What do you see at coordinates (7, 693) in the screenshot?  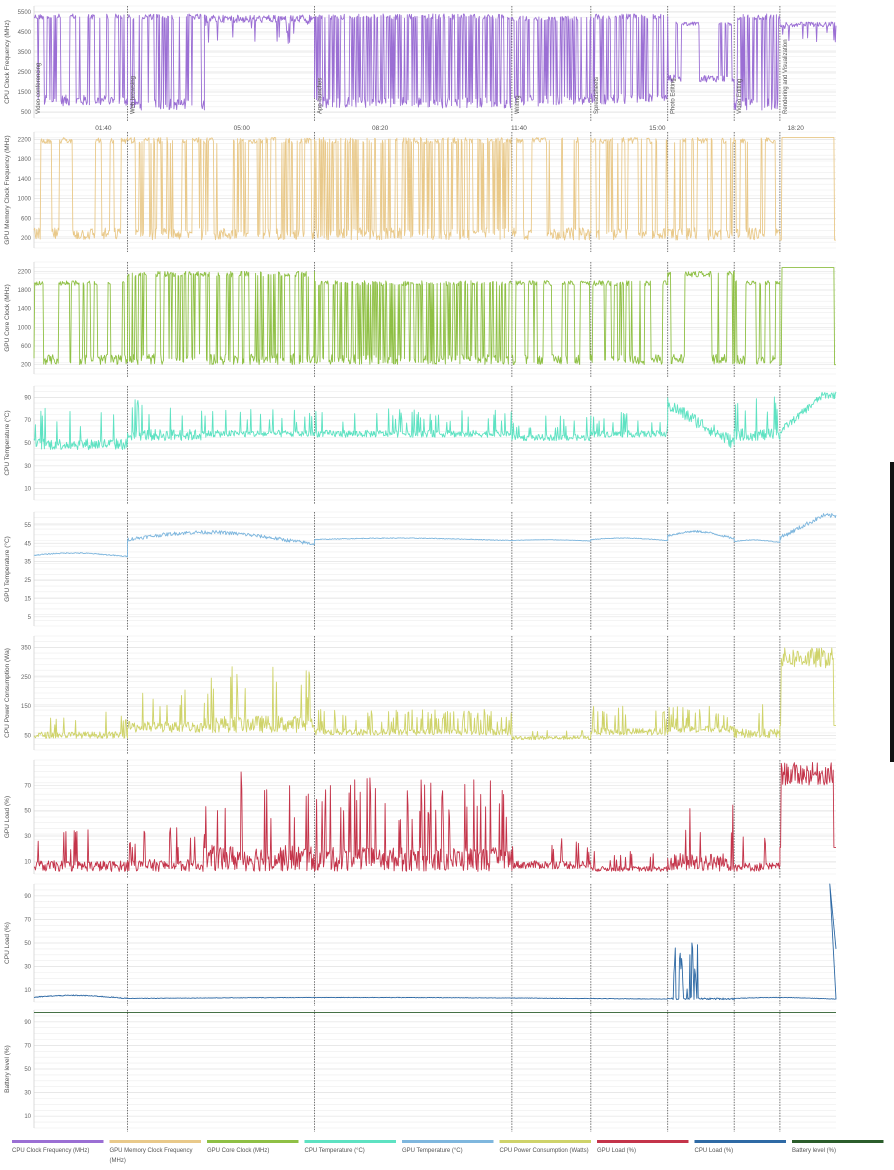 I see `y-axis-label: CPU Power Consumption (Wa)` at bounding box center [7, 693].